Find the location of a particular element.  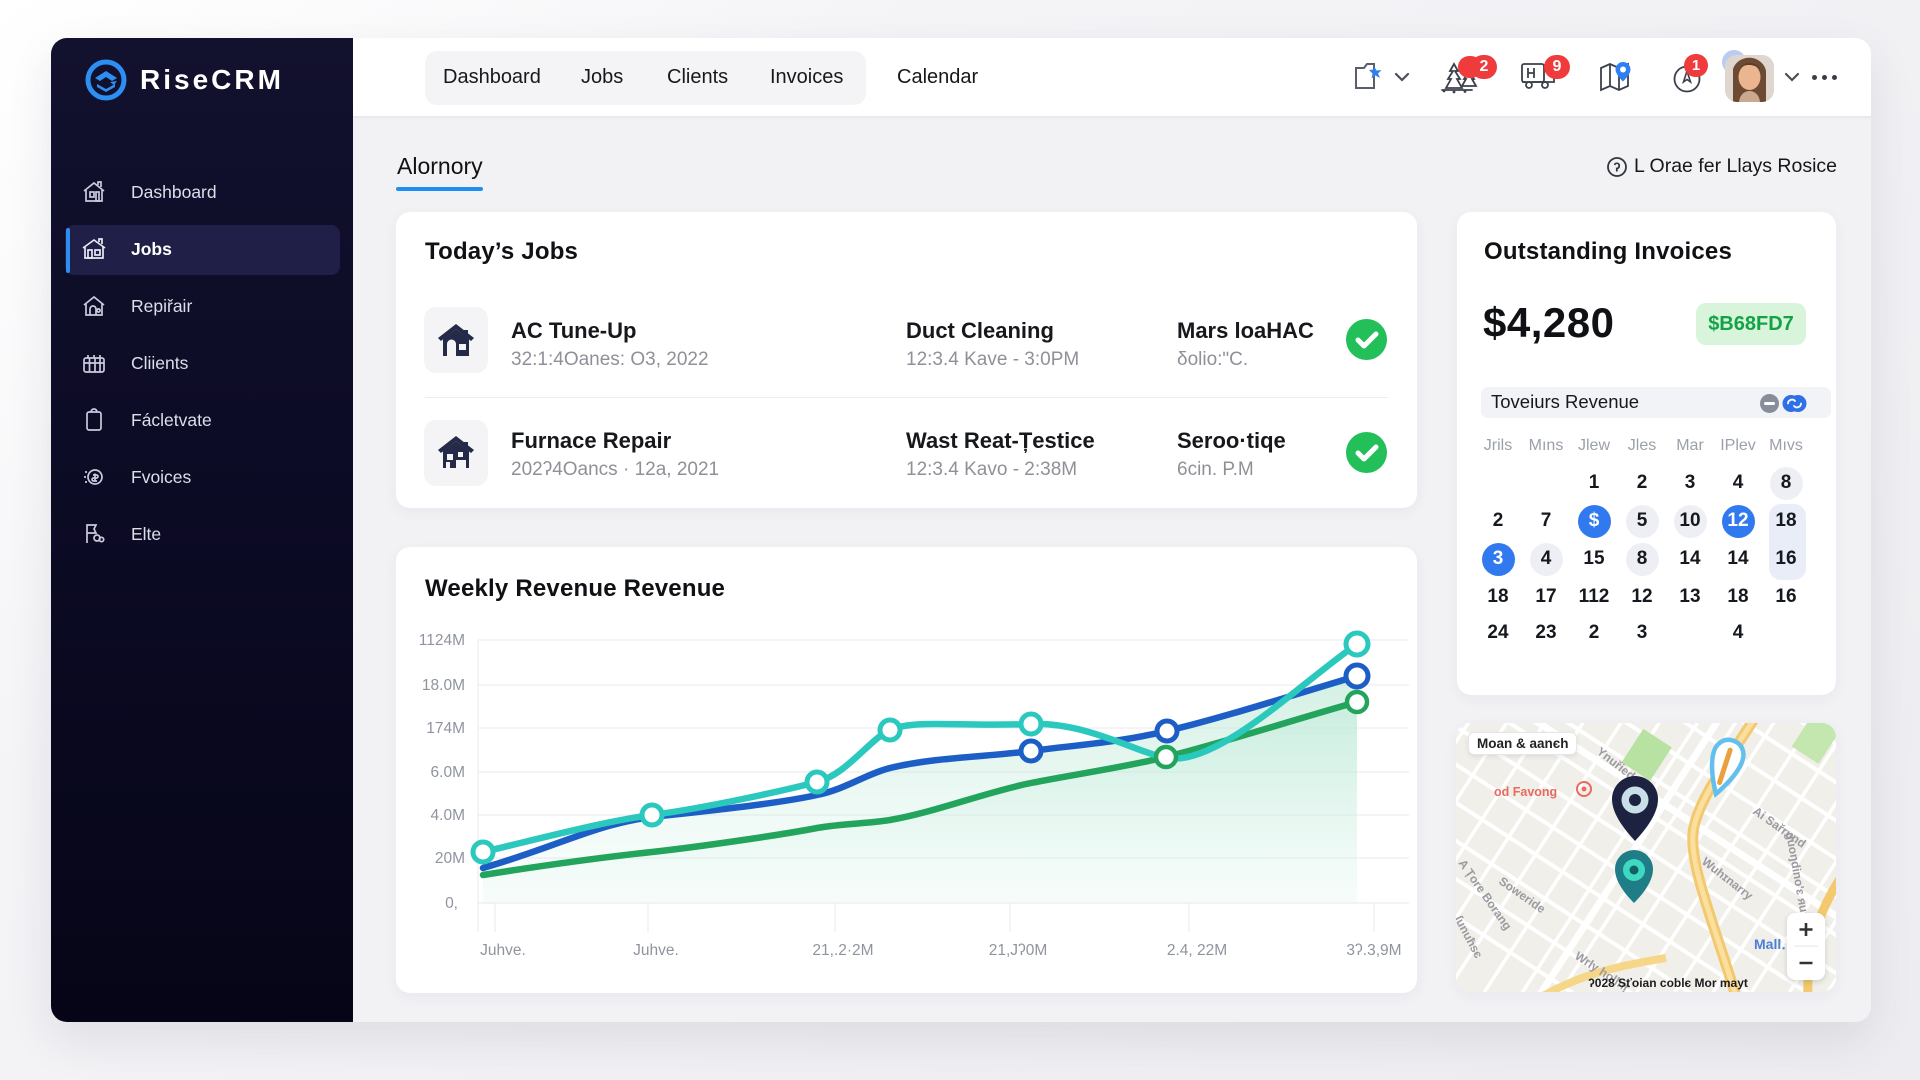

svg-text: 2.4, 22M is located at coordinates (1197, 950).